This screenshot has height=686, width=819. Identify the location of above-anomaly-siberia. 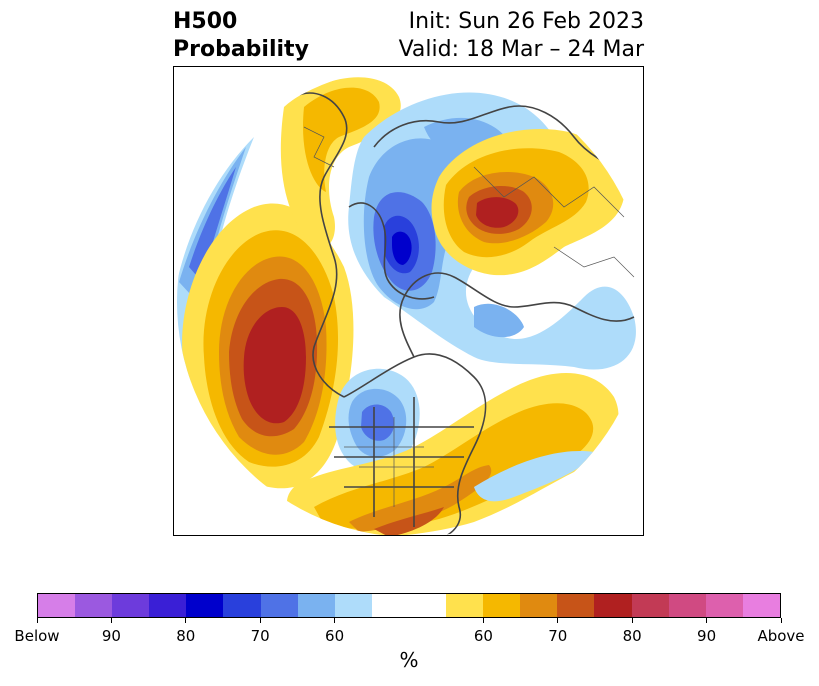
(528, 202).